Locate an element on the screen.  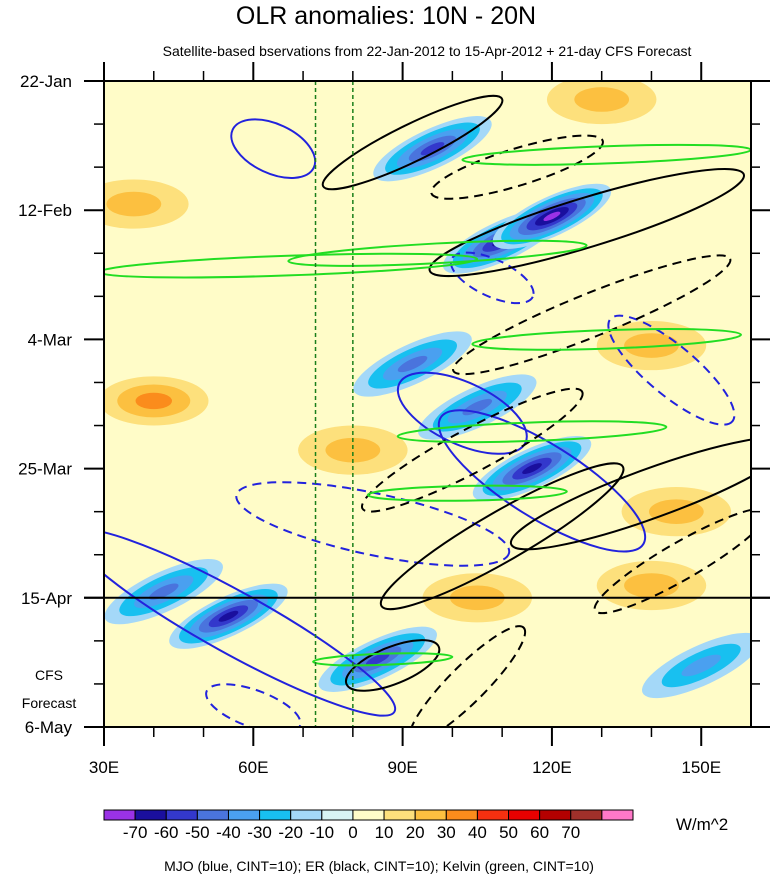
colorbar-label: -40 is located at coordinates (228, 832).